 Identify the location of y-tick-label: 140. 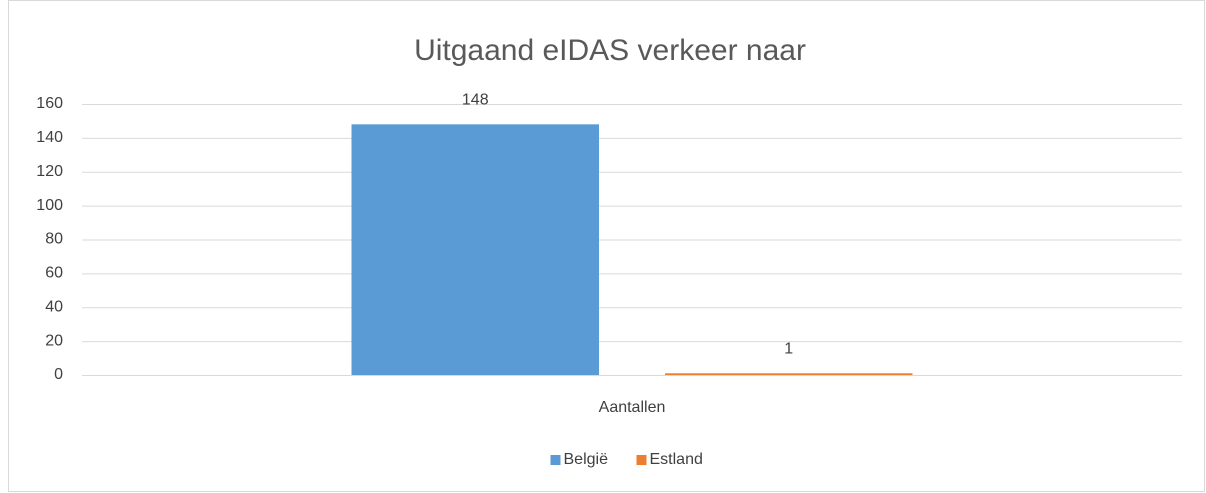
(49, 137).